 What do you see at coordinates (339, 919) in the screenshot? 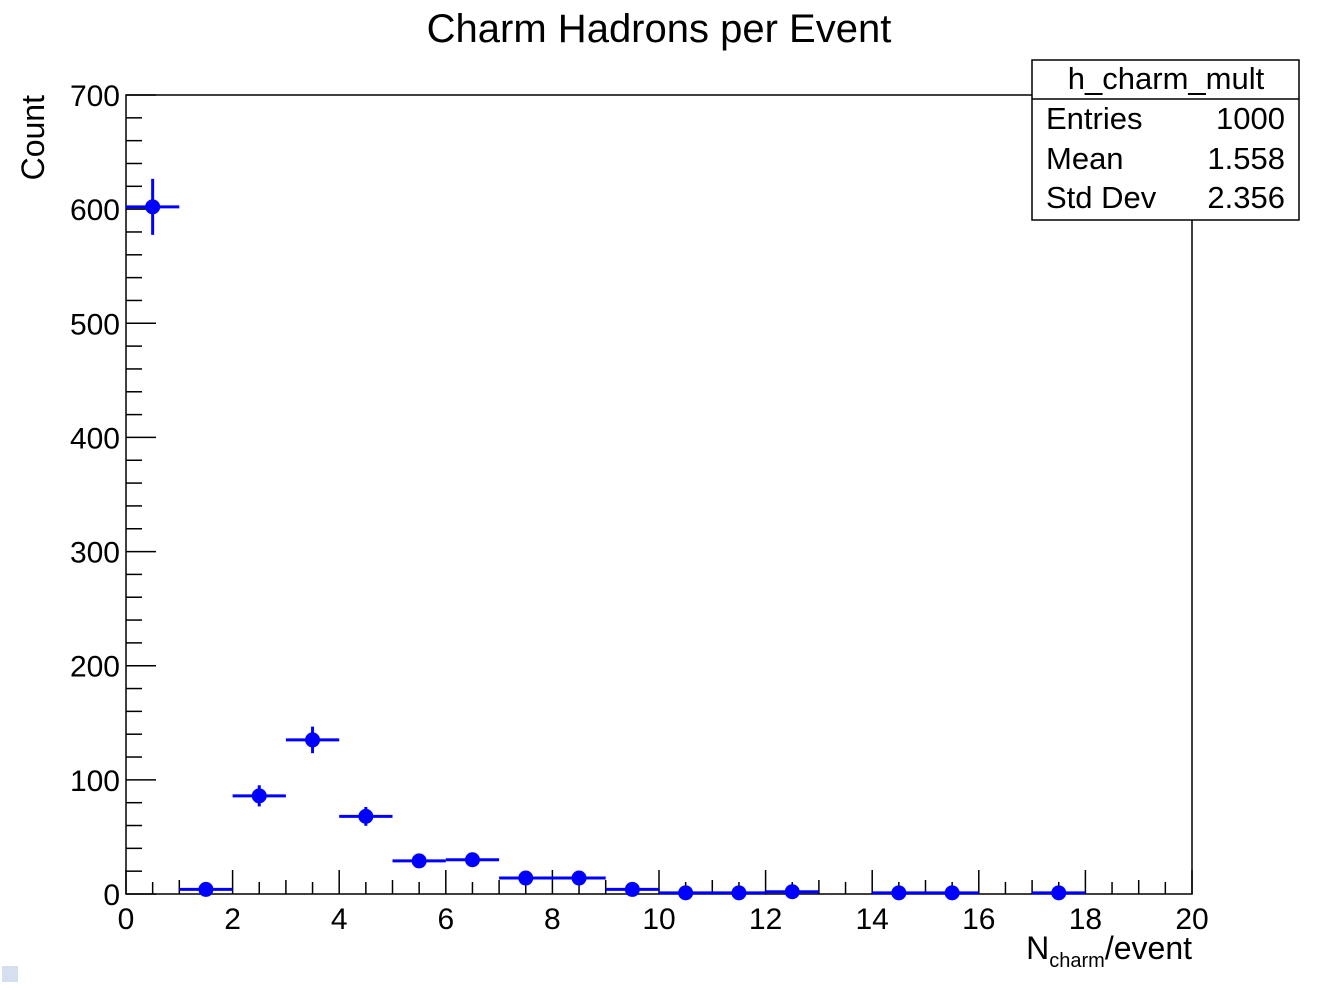
I see `x-tick-label: 4` at bounding box center [339, 919].